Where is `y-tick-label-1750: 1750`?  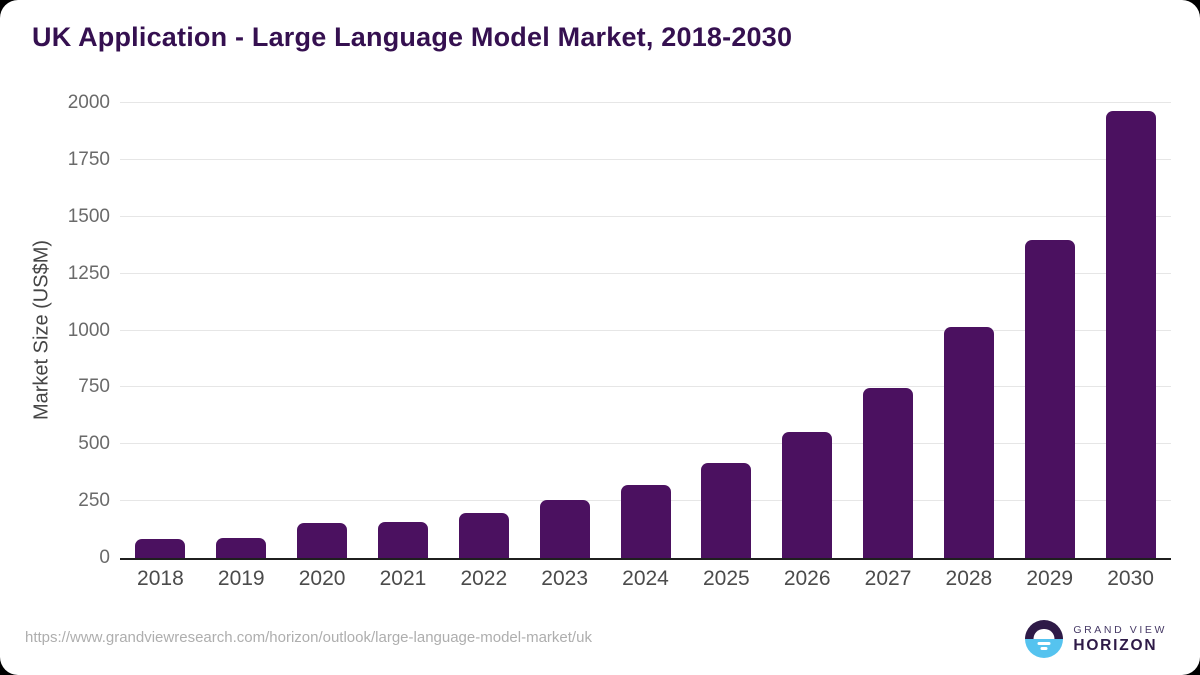
y-tick-label-1750: 1750 is located at coordinates (88, 159).